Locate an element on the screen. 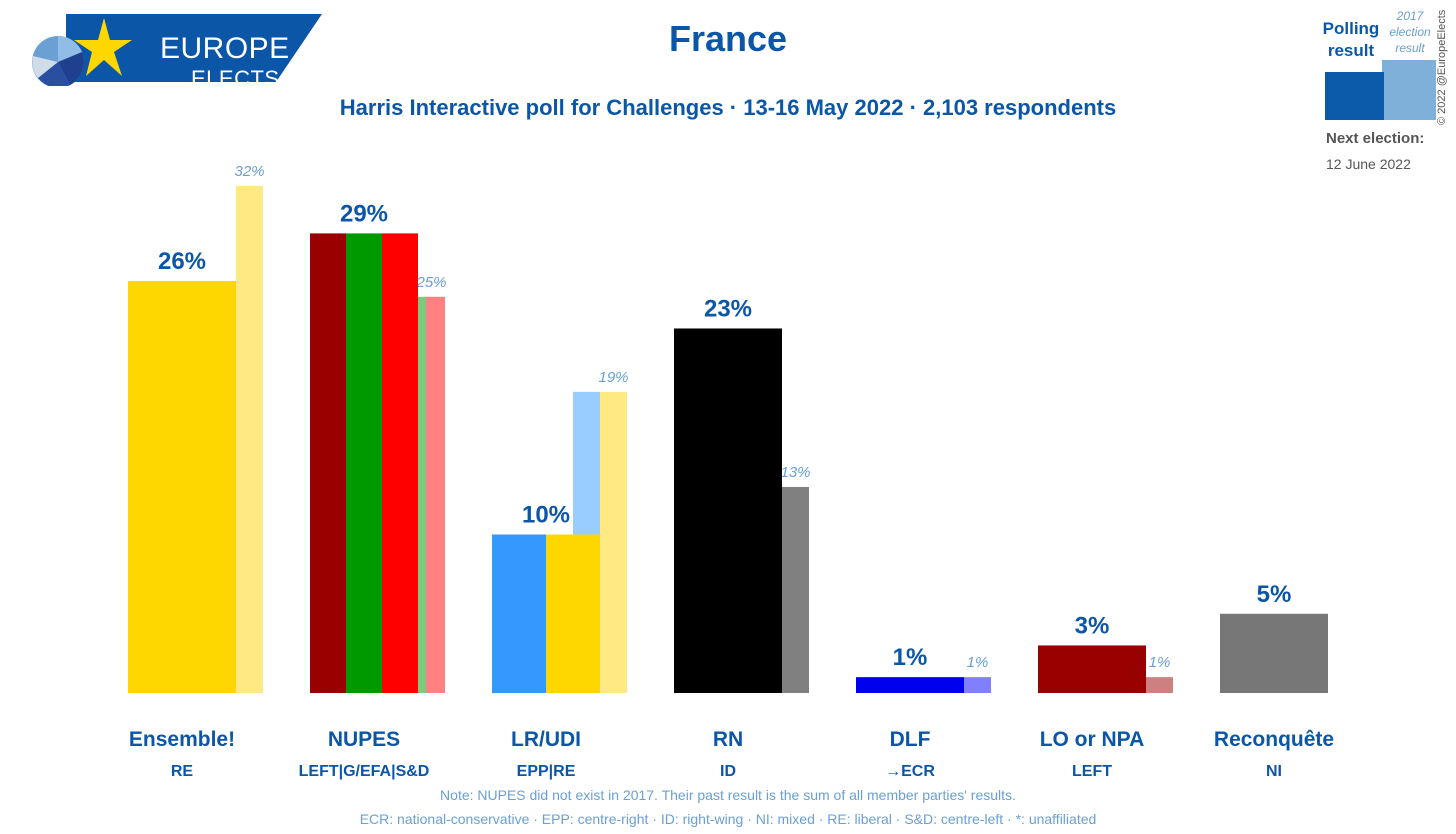 The image size is (1456, 834). group-label-reconqu-te: NI is located at coordinates (1274, 771).